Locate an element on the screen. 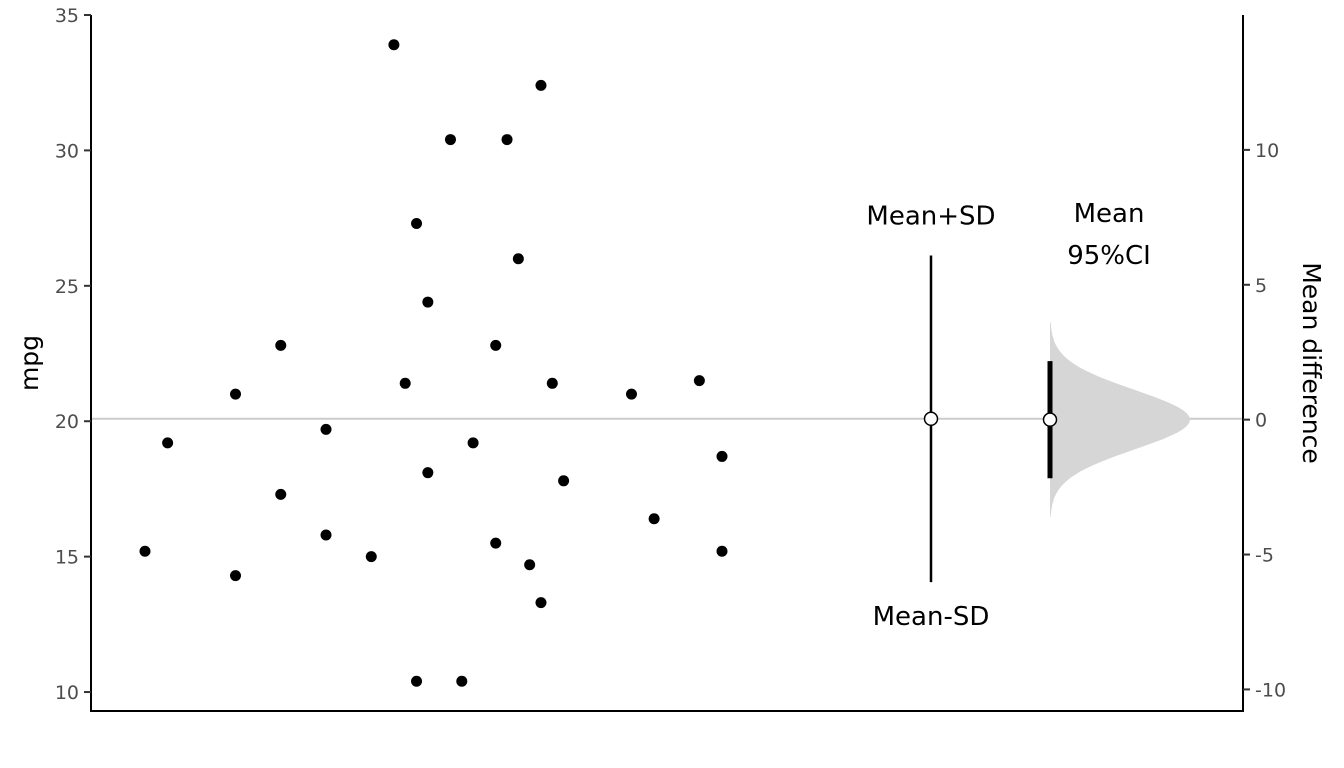  mean-plus-sd-label: Mean+SD is located at coordinates (930, 216).